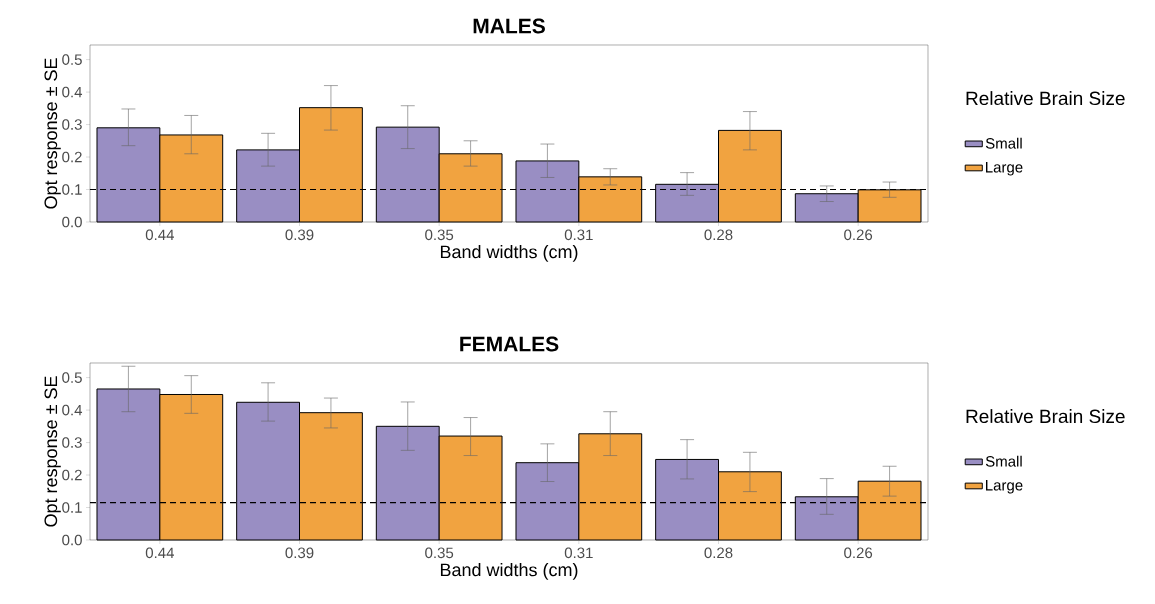 The image size is (1155, 604). I want to click on chart-title: FEMALES, so click(509, 344).